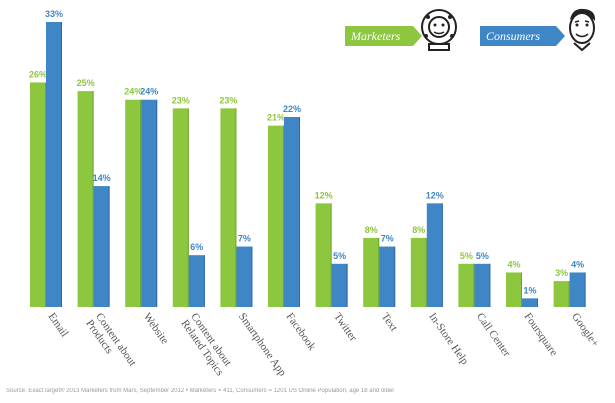 The image size is (615, 403). I want to click on value-label-marketers-9: 5%, so click(466, 256).